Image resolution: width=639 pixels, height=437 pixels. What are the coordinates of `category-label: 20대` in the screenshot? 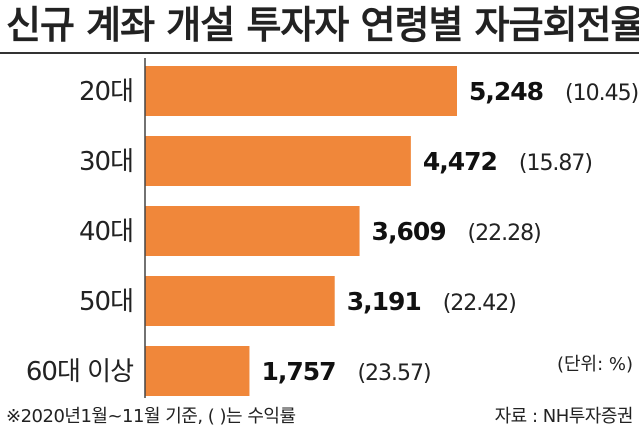 It's located at (106, 92).